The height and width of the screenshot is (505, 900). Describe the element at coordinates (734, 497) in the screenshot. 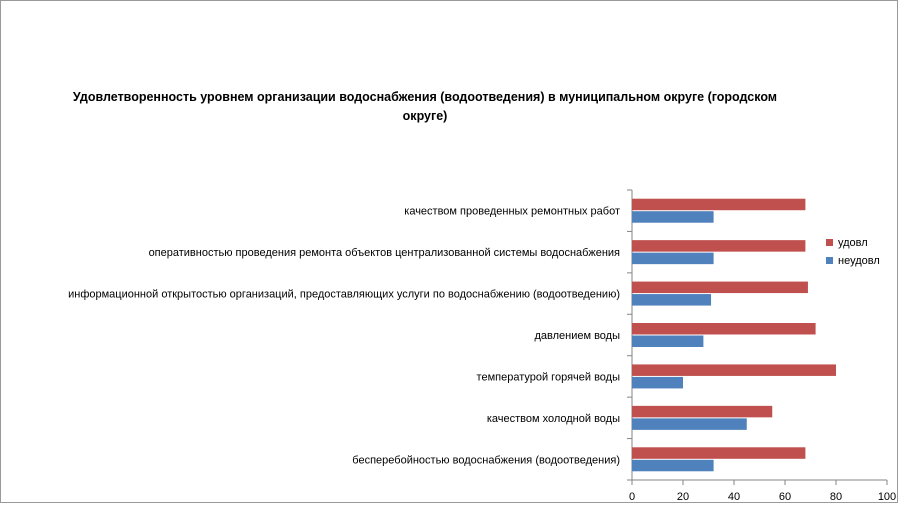

I see `x-tick-label: 40` at that location.